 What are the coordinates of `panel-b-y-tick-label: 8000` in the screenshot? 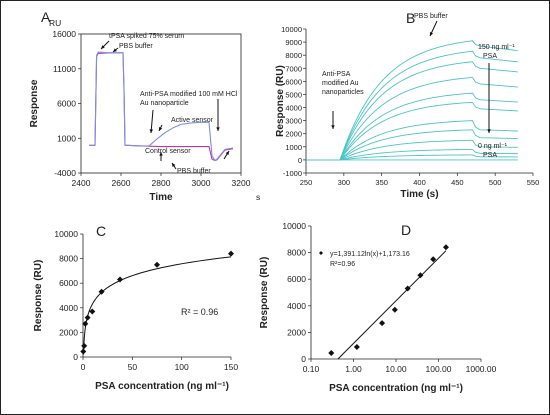 It's located at (293, 55).